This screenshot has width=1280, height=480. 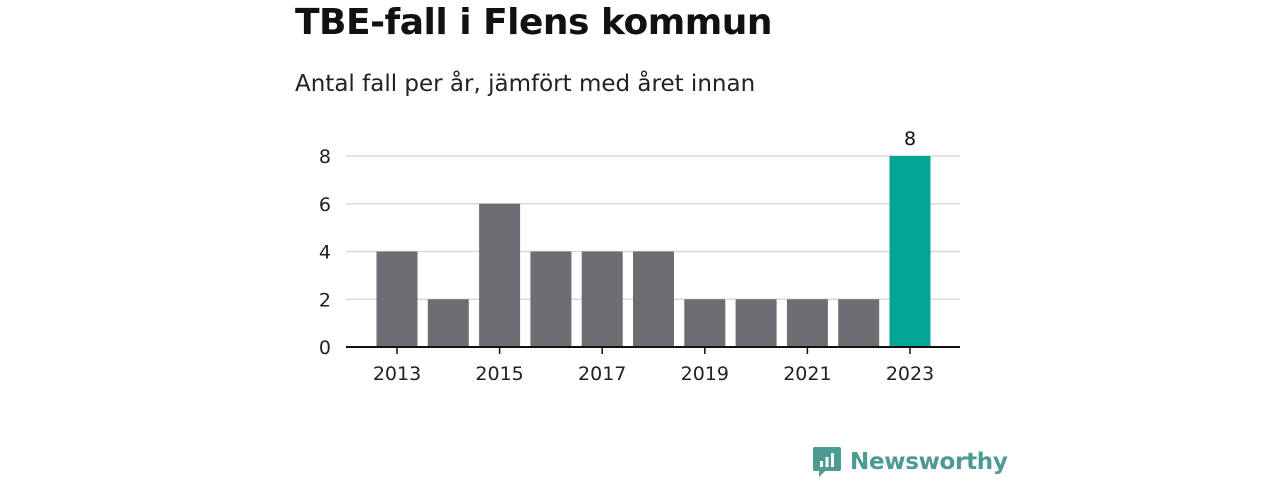 I want to click on x-tick-label: 2017, so click(x=602, y=374).